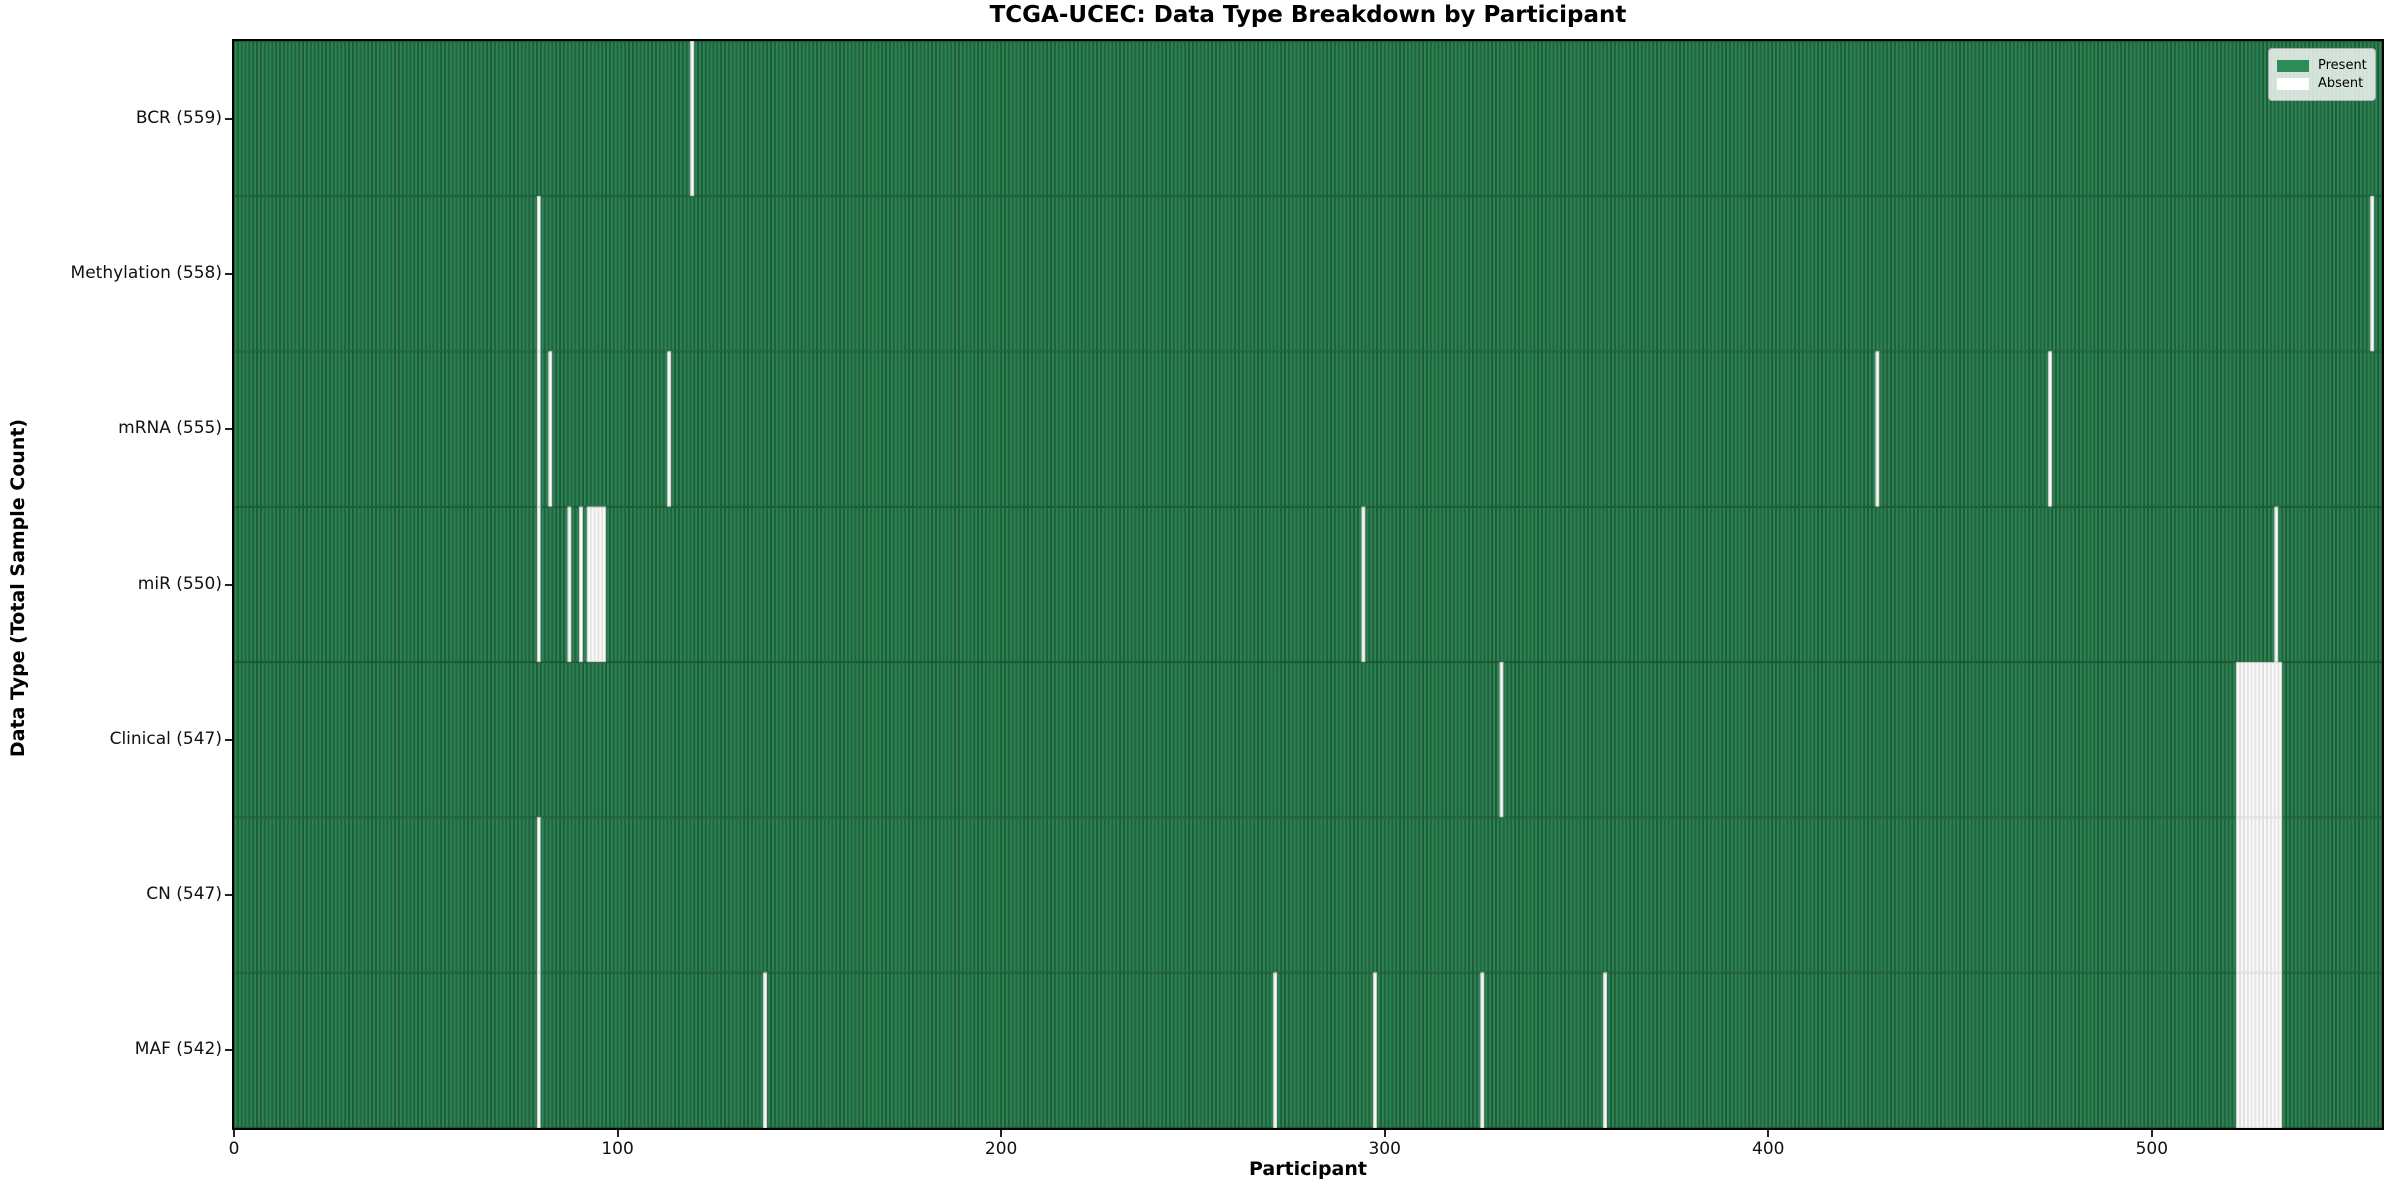  What do you see at coordinates (146, 272) in the screenshot?
I see `y-tick-label: Methylation (558)` at bounding box center [146, 272].